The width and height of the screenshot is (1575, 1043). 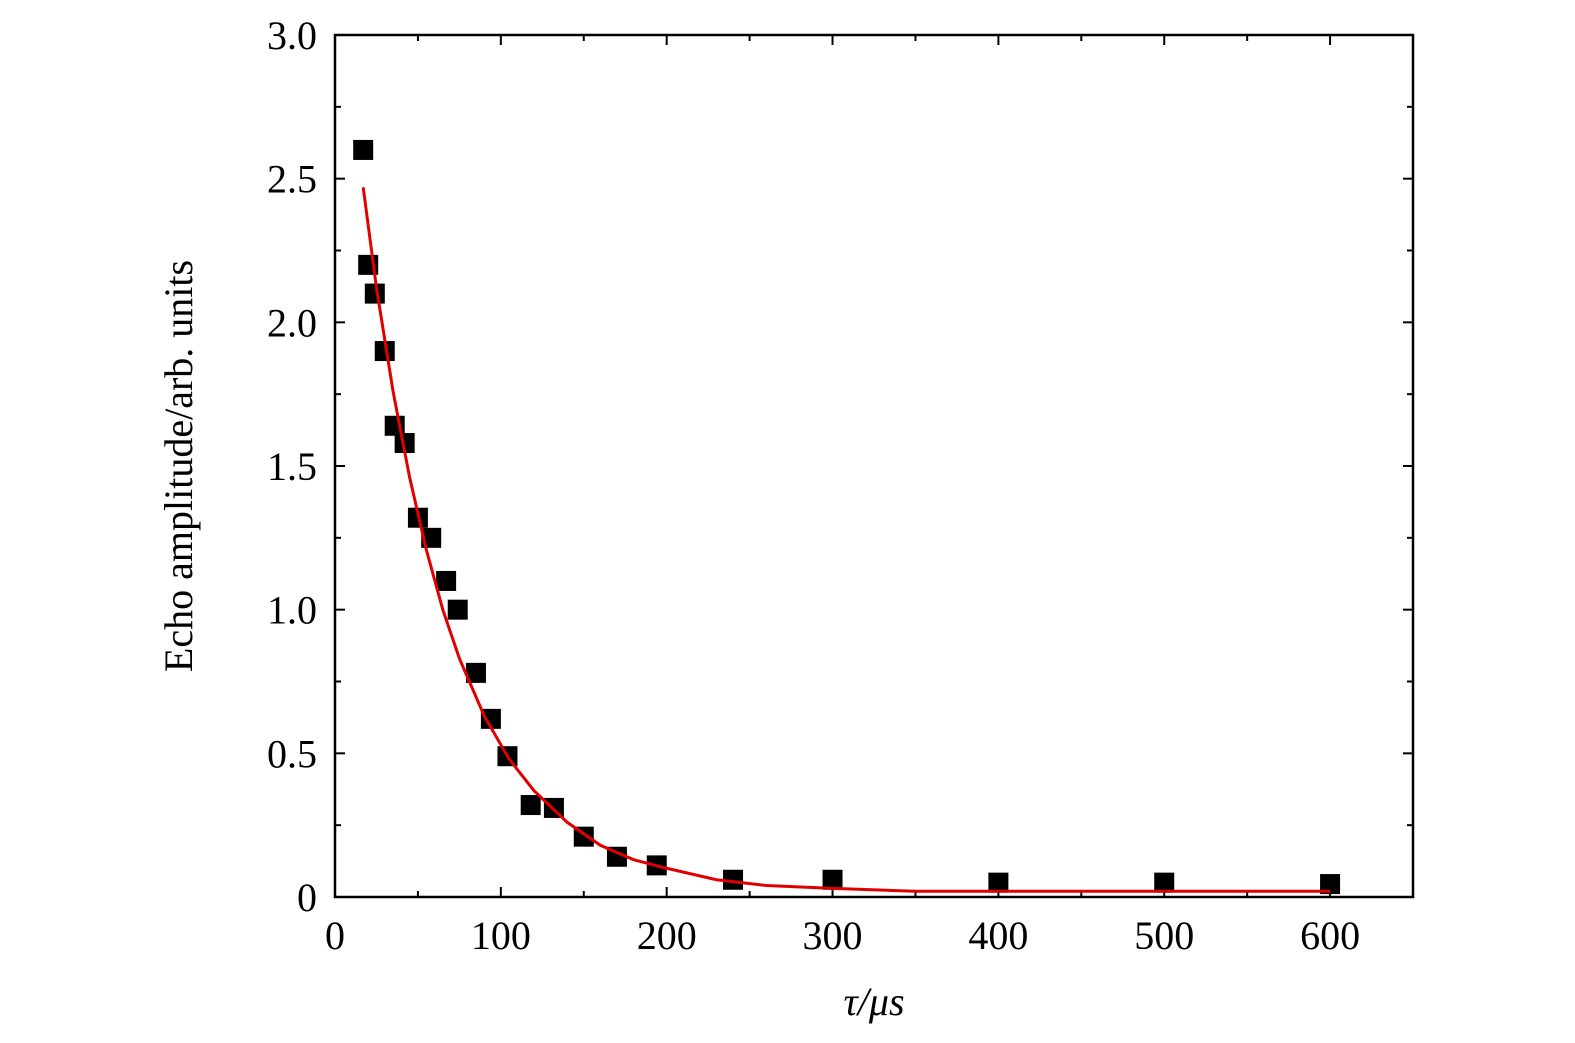 What do you see at coordinates (667, 935) in the screenshot?
I see `x-tick-label: 200` at bounding box center [667, 935].